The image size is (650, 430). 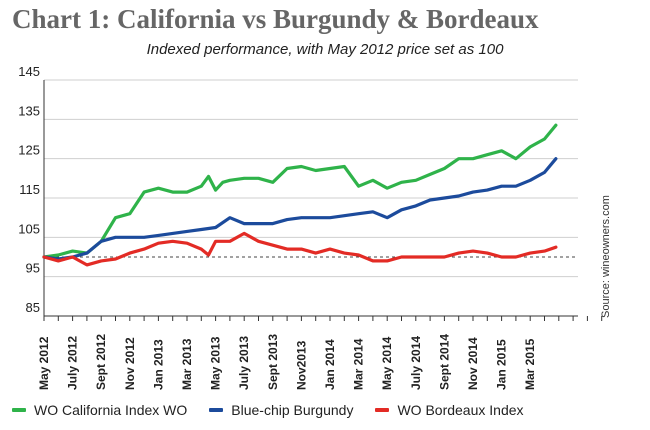 What do you see at coordinates (44, 363) in the screenshot?
I see `x-tick-label: May 2012` at bounding box center [44, 363].